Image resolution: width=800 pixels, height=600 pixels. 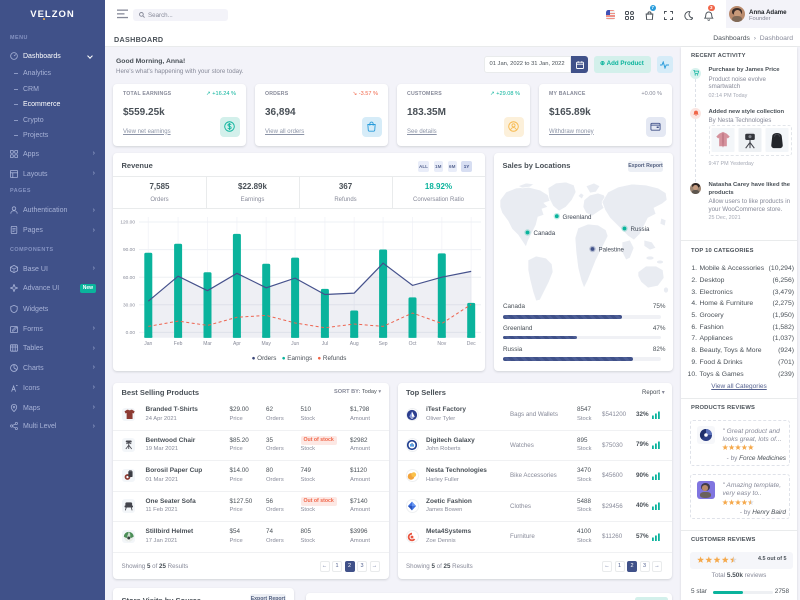 What do you see at coordinates (383, 344) in the screenshot?
I see `svg-text: Sep` at bounding box center [383, 344].